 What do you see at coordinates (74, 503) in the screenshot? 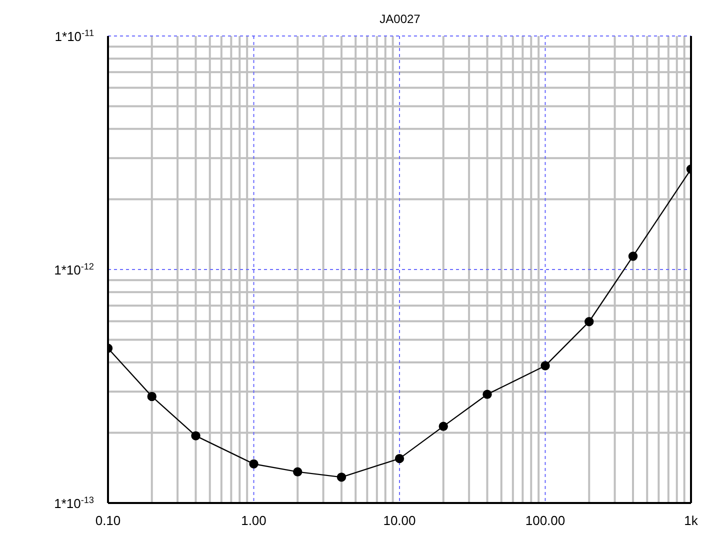
I see `y-tick-label: 1*10$^{-13}$` at bounding box center [74, 503].